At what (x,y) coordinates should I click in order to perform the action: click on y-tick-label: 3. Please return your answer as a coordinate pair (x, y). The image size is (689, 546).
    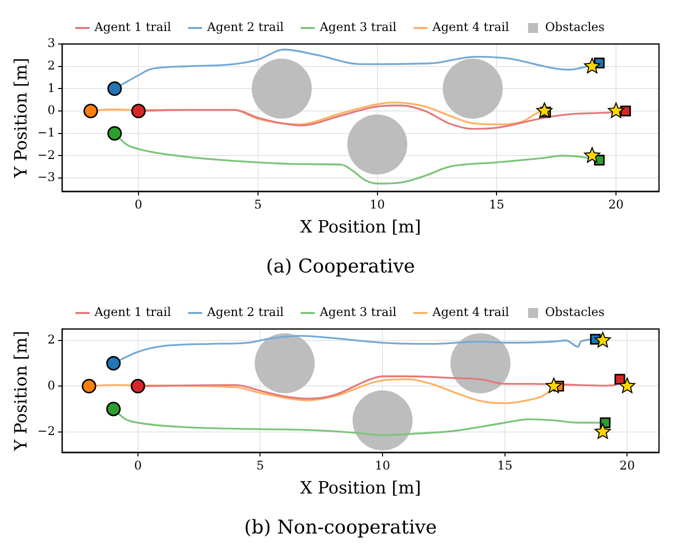
    Looking at the image, I should click on (51, 43).